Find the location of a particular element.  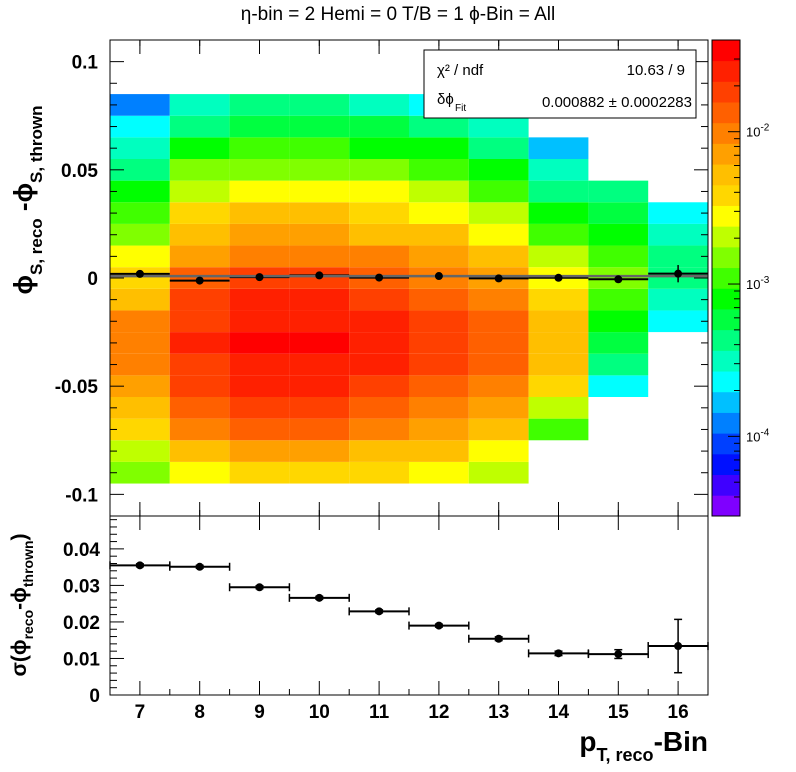

stats-fit-subscript: Fit is located at coordinates (460, 108).